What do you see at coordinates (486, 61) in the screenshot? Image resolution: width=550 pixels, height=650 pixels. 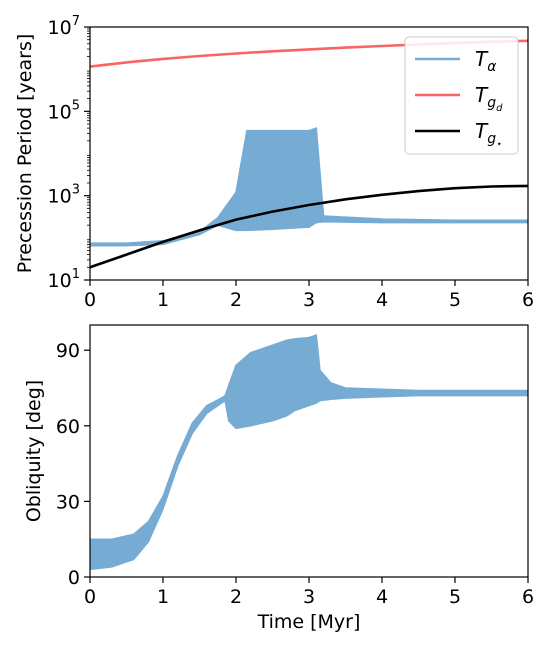 I see `legend-label-T_alpha: Tα` at bounding box center [486, 61].